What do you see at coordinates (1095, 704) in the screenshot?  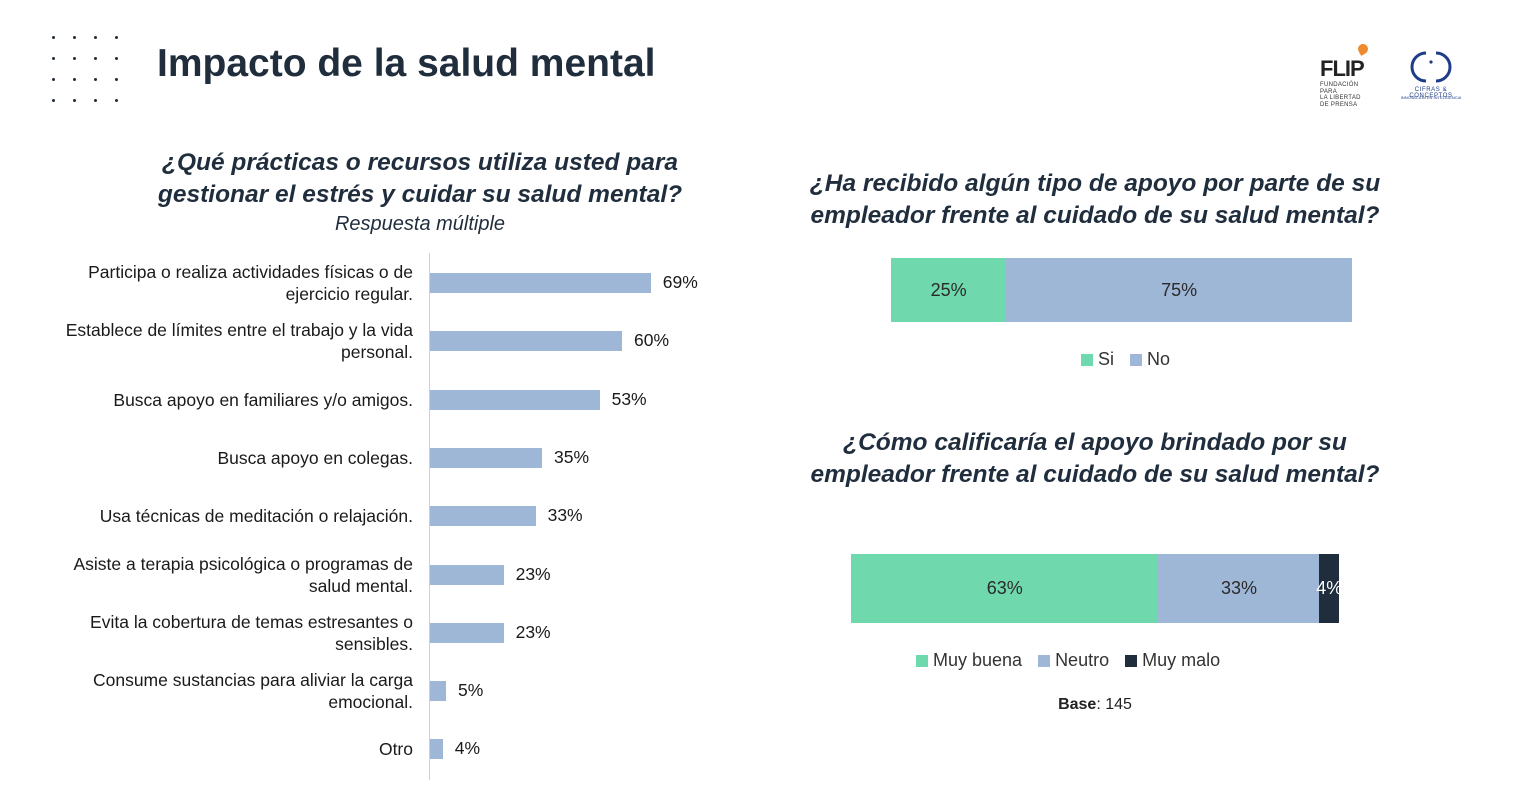 I see `base-note: Base: 145` at bounding box center [1095, 704].